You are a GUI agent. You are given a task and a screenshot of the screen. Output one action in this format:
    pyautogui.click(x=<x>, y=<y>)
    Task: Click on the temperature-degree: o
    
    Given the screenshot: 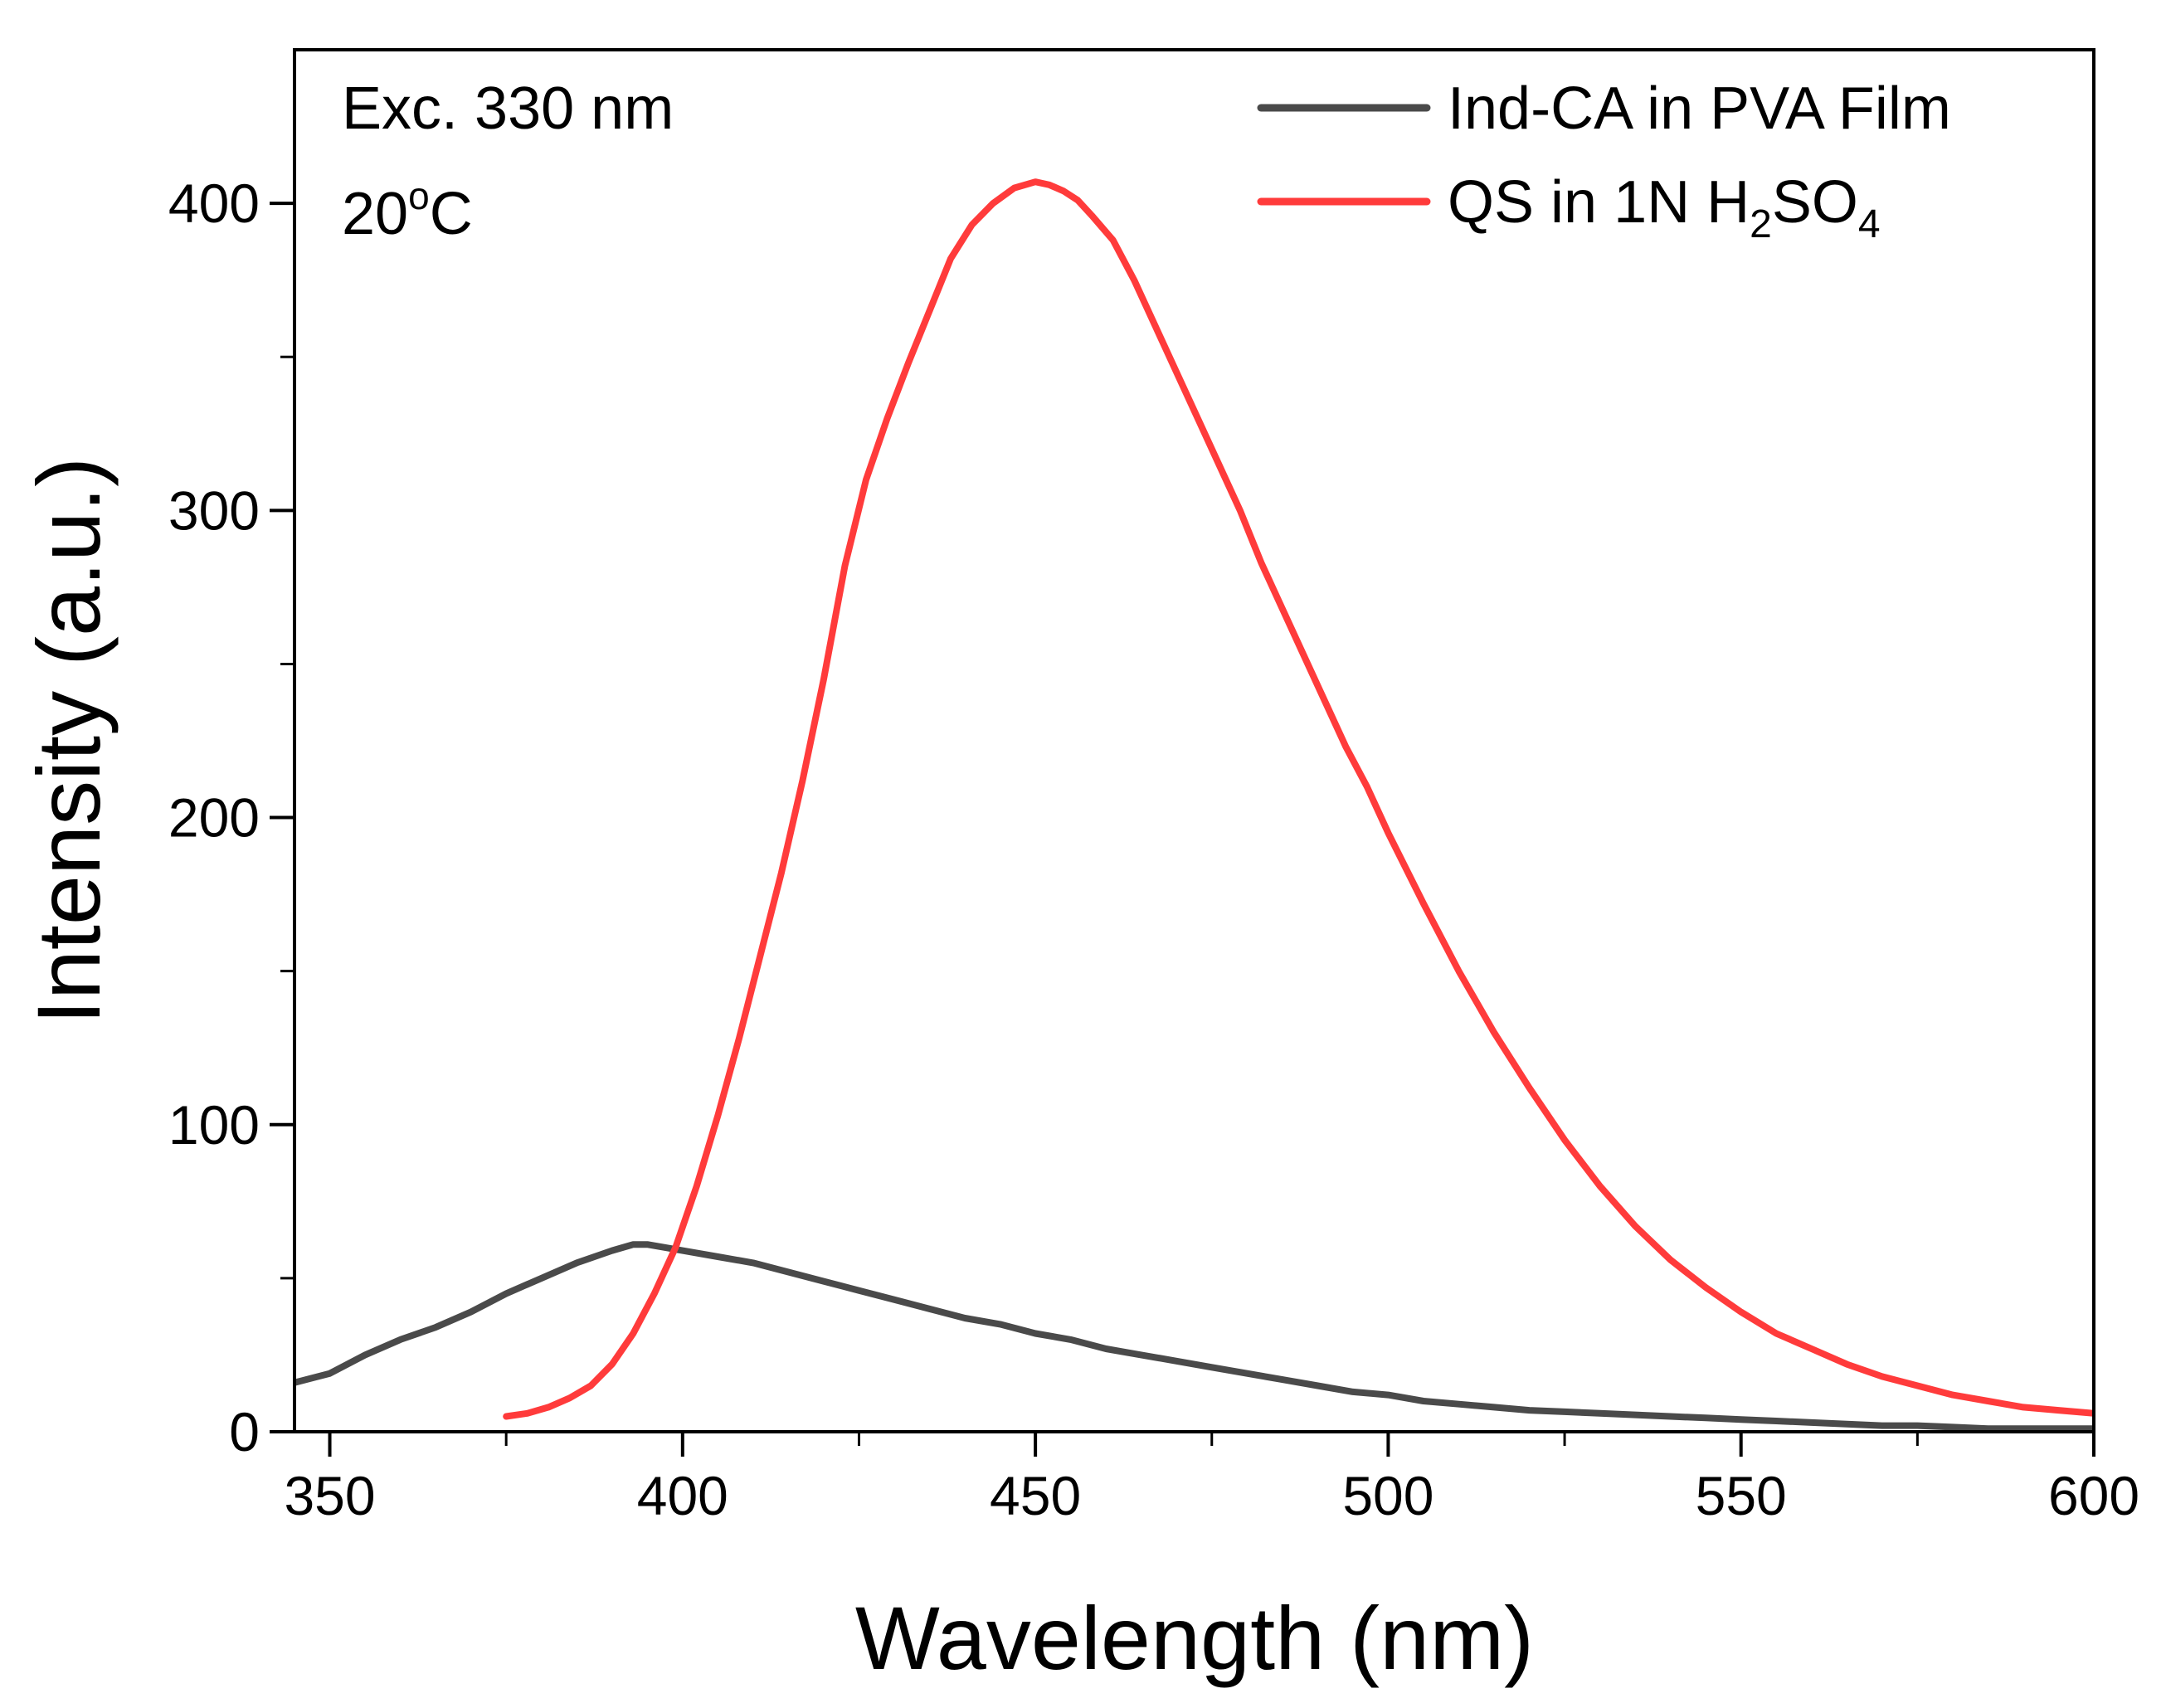 What is the action you would take?
    pyautogui.click(x=419, y=195)
    